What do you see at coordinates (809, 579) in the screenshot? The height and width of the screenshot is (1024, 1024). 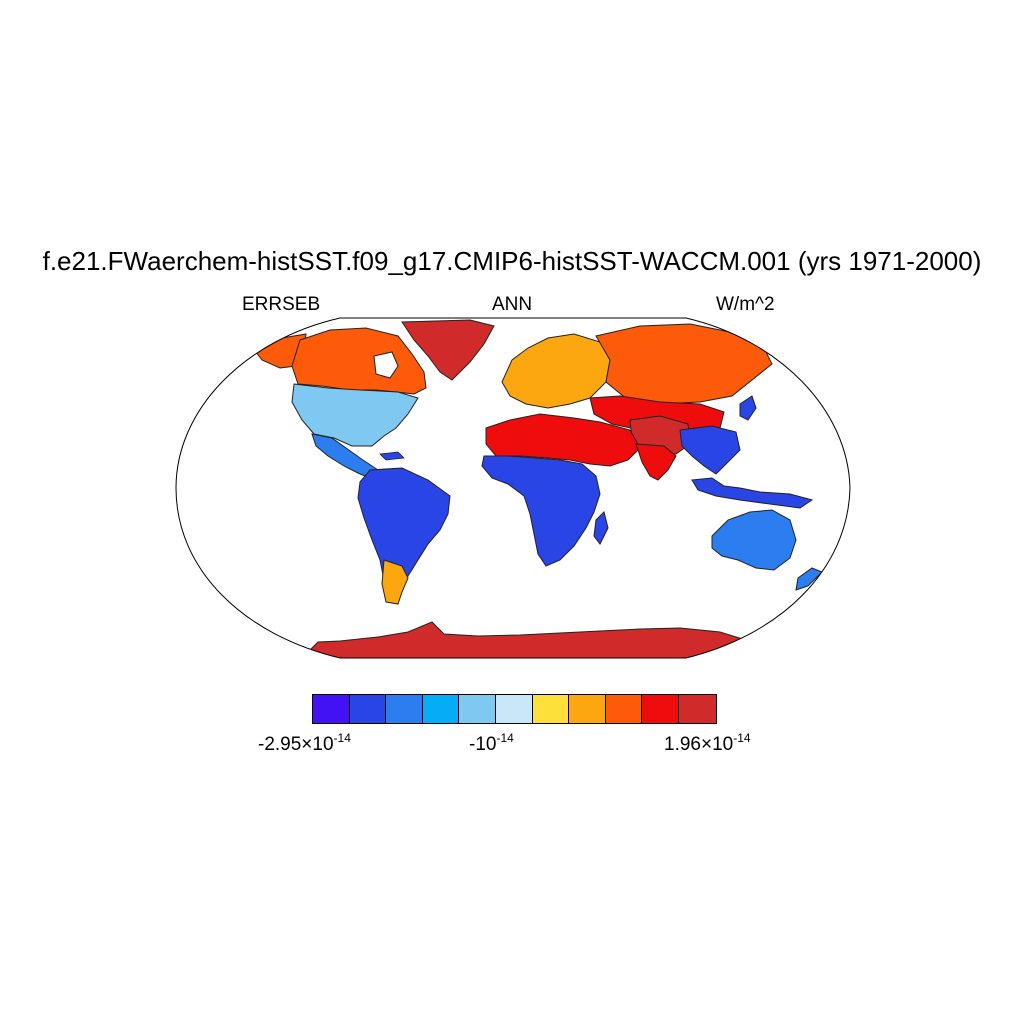 I see `region-new-zealand` at bounding box center [809, 579].